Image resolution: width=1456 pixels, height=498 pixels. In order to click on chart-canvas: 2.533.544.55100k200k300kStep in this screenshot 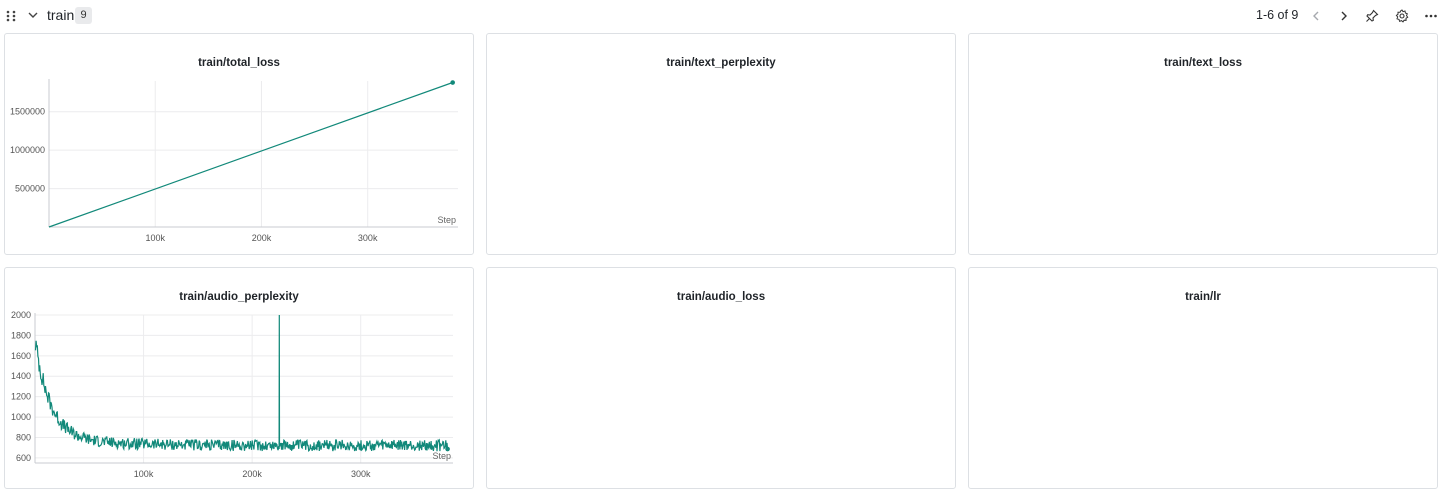, I will do `click(722, 145)`.